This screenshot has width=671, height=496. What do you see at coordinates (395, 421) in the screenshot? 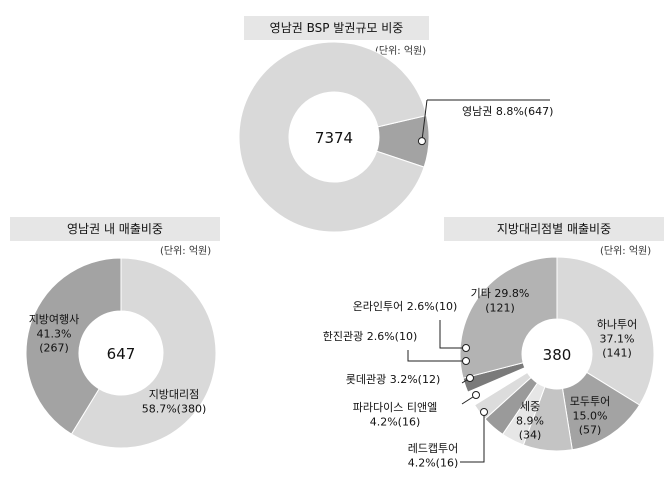
I see `chart3-slice-label-4-line: 4.2%(16)` at bounding box center [395, 421].